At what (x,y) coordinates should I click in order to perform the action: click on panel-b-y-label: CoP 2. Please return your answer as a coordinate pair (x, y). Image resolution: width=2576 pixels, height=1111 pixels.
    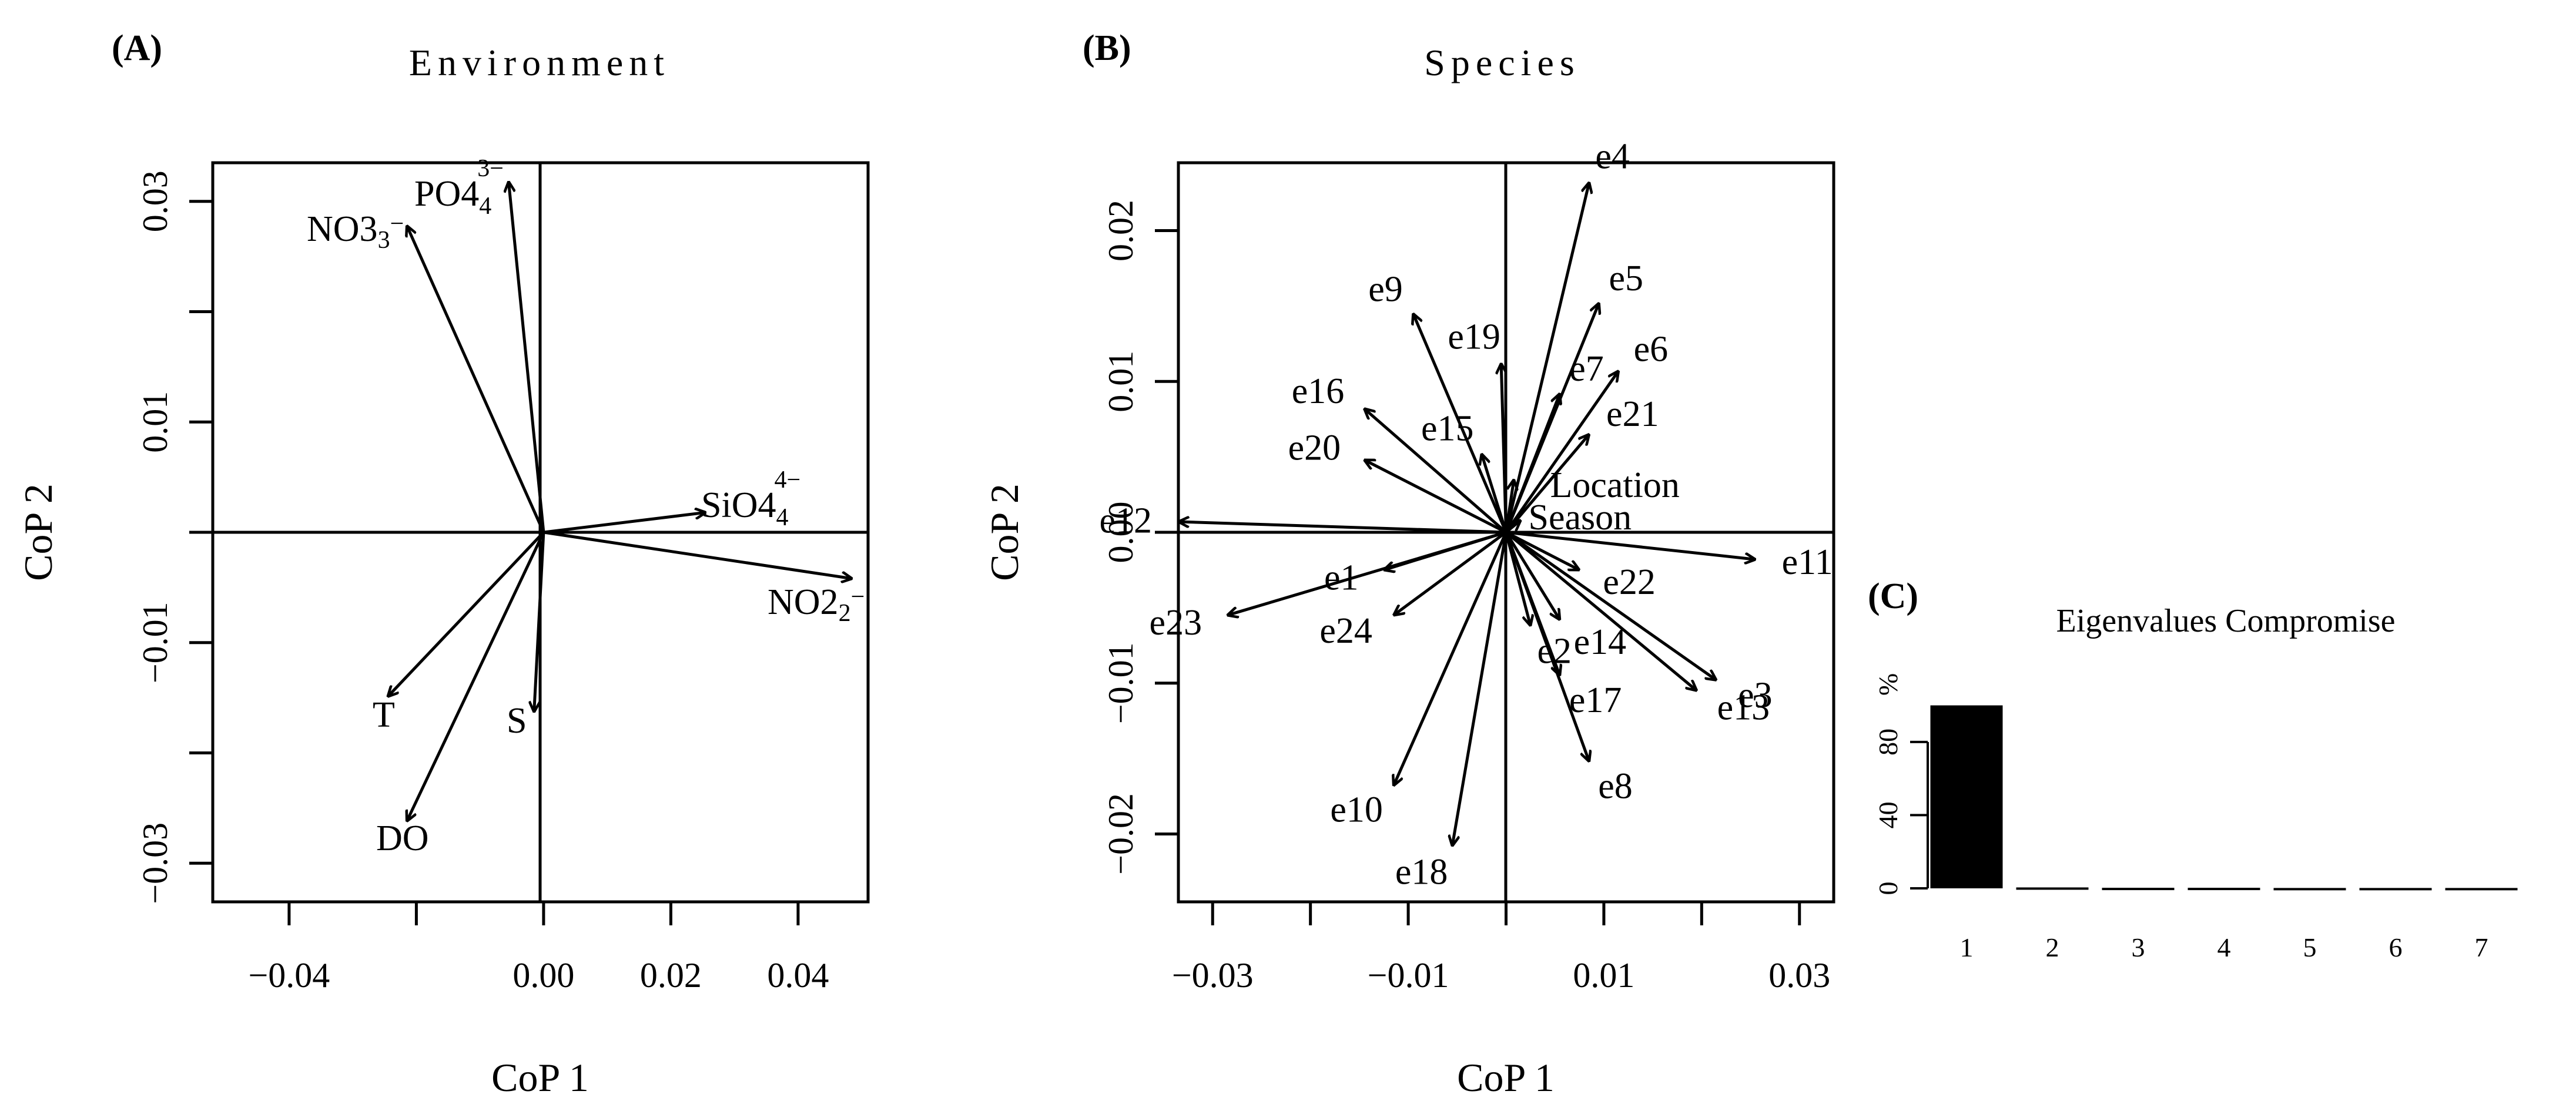
    Looking at the image, I should click on (1004, 532).